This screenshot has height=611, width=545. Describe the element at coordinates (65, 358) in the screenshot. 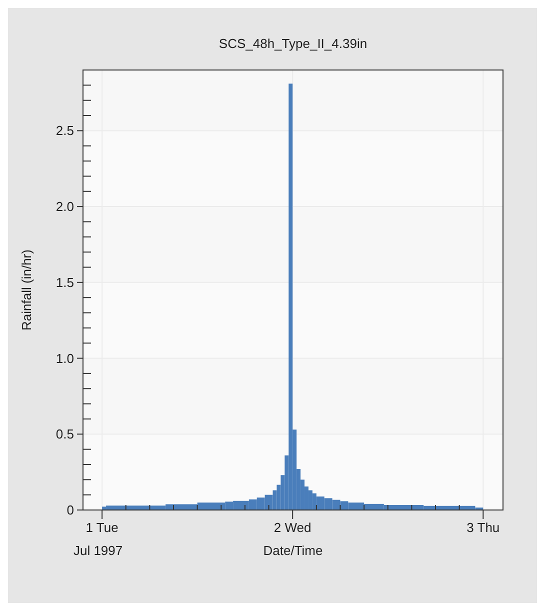

I see `y-tick-label: 1.0` at that location.